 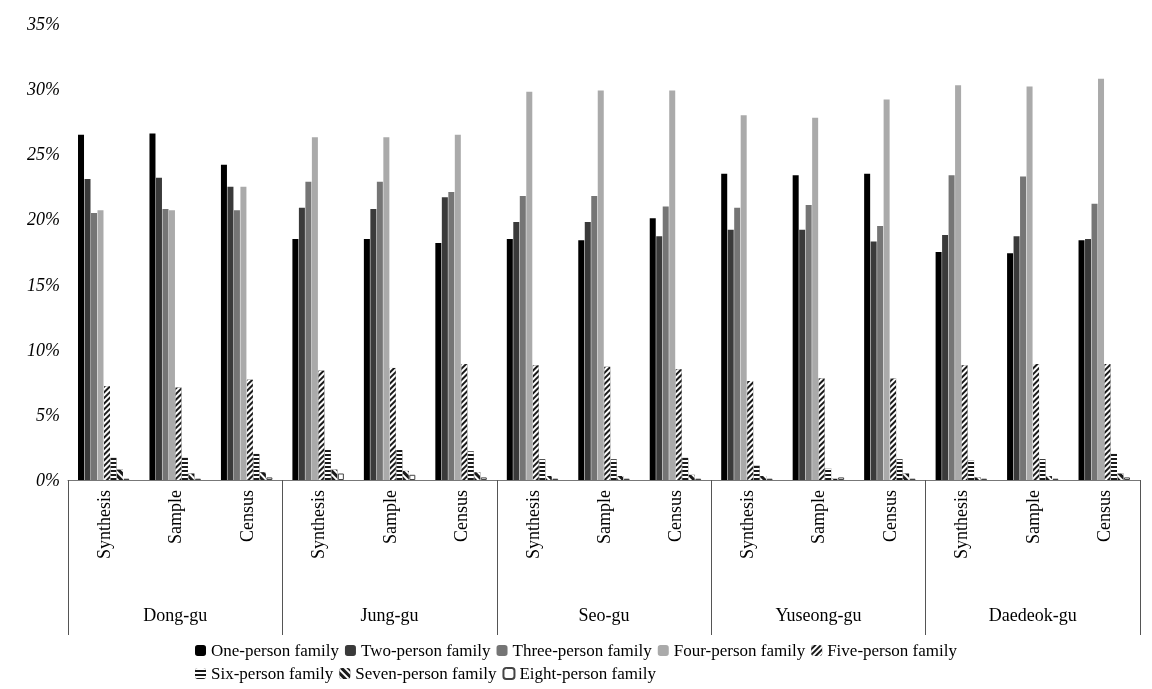 I want to click on text: Jung-gu, so click(x=389, y=615).